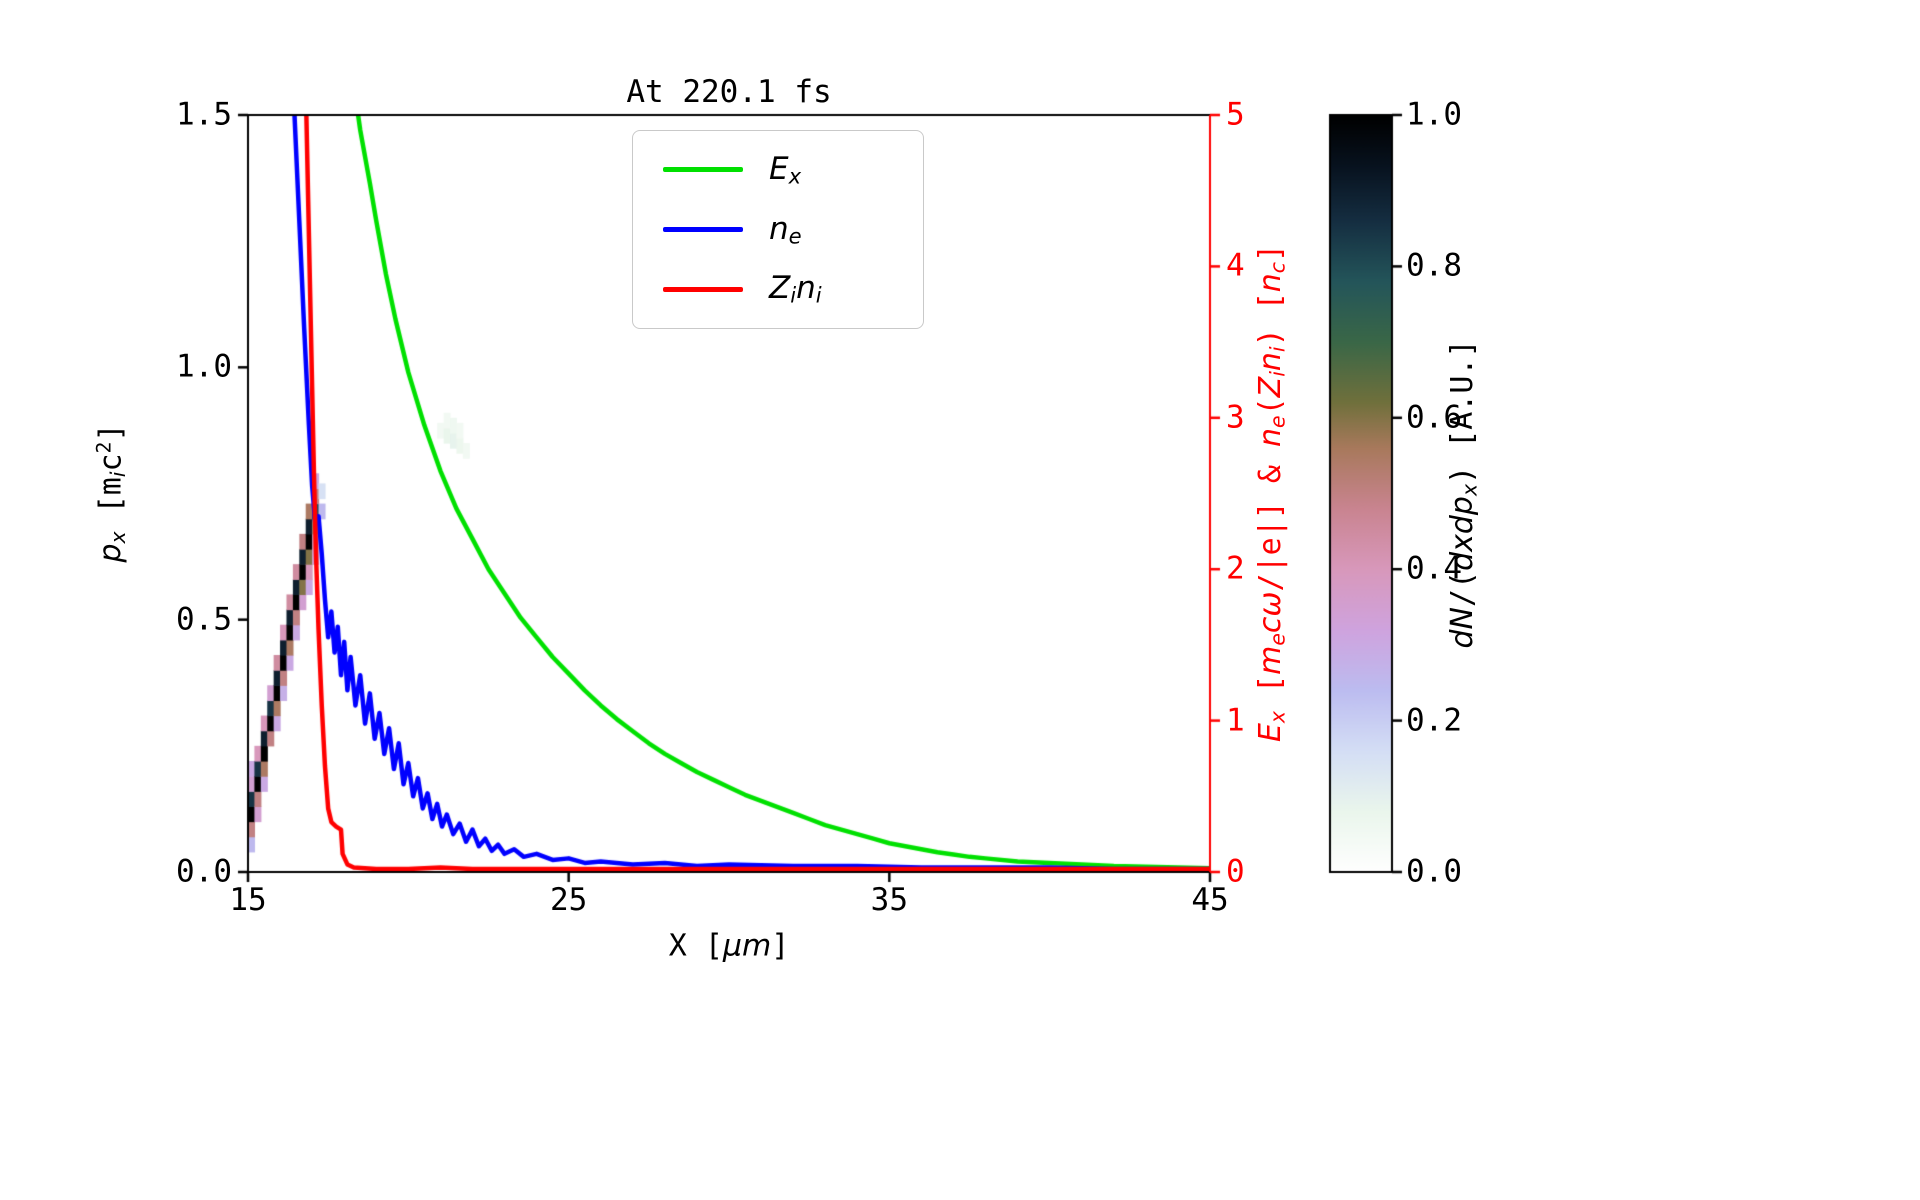 The width and height of the screenshot is (1920, 1200). What do you see at coordinates (1434, 266) in the screenshot?
I see `colorbar-tick-label: 0.8` at bounding box center [1434, 266].